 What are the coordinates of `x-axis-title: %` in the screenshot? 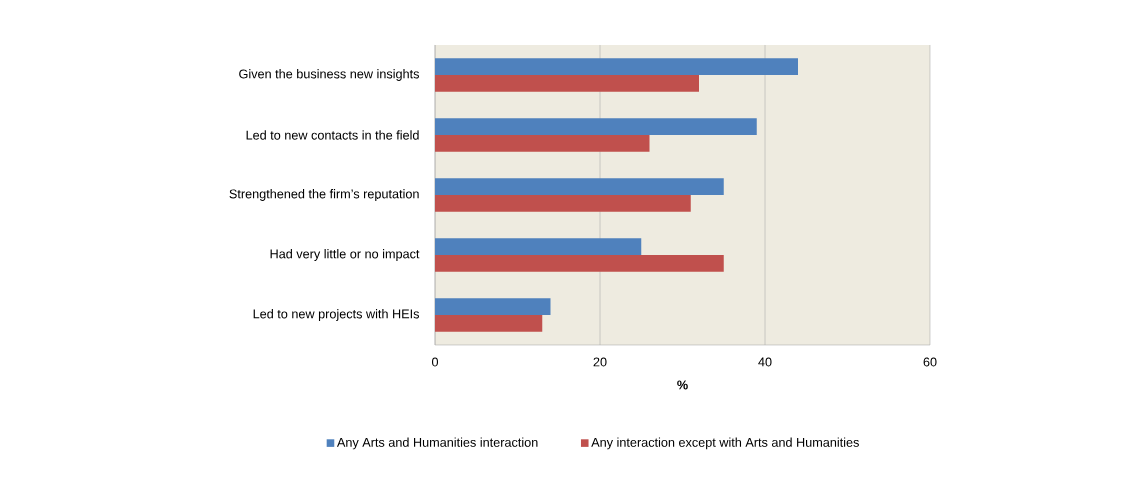 It's located at (682, 385).